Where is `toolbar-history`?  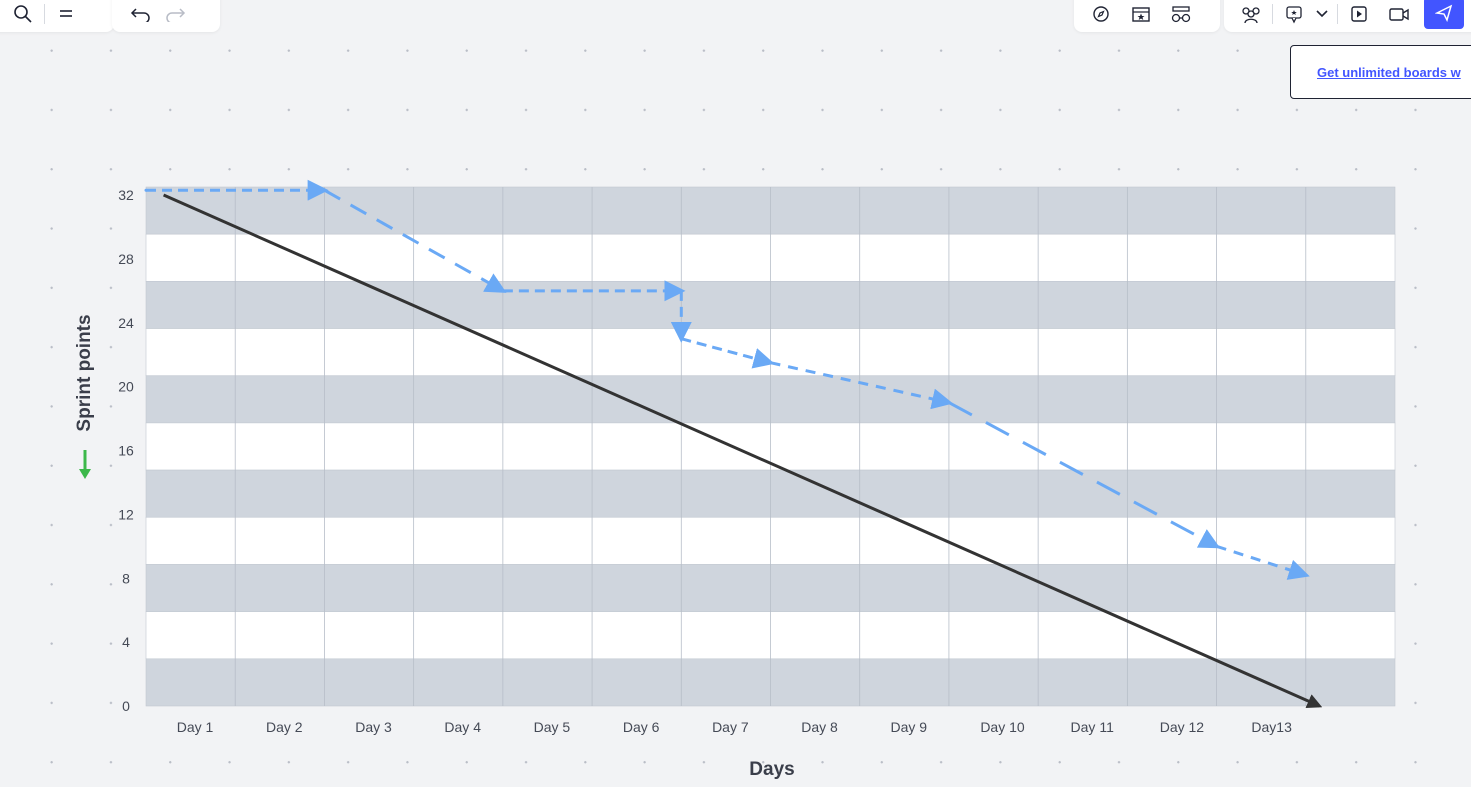 toolbar-history is located at coordinates (166, 16).